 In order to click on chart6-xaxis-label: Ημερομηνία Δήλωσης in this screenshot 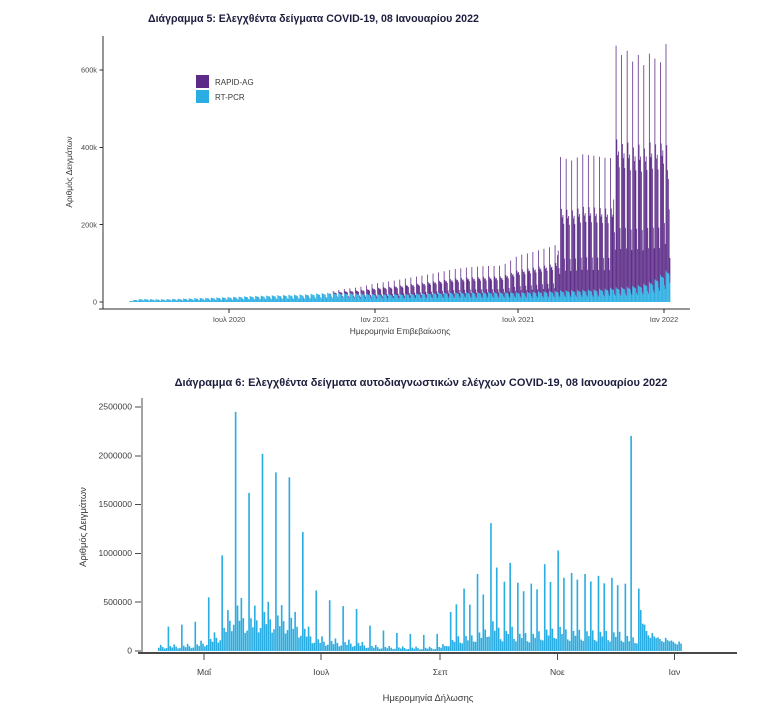, I will do `click(428, 697)`.